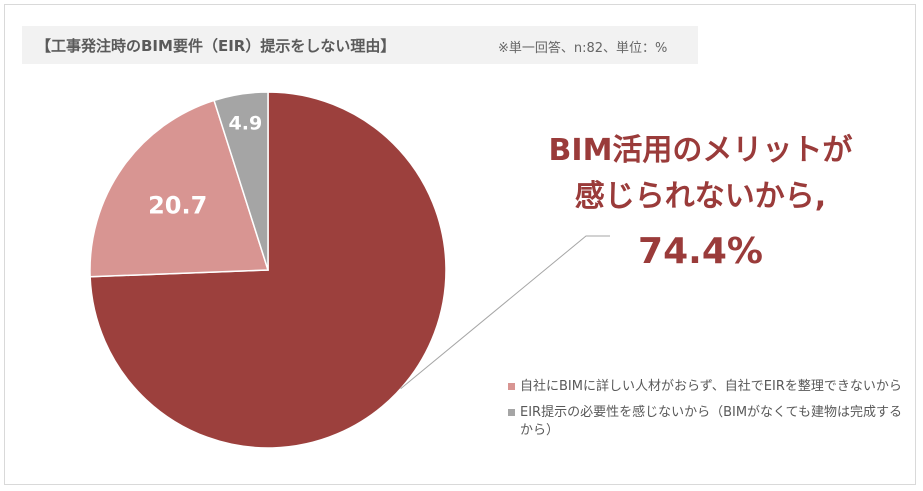 This screenshot has height=491, width=923. I want to click on legend-swatch-necessity, so click(511, 412).